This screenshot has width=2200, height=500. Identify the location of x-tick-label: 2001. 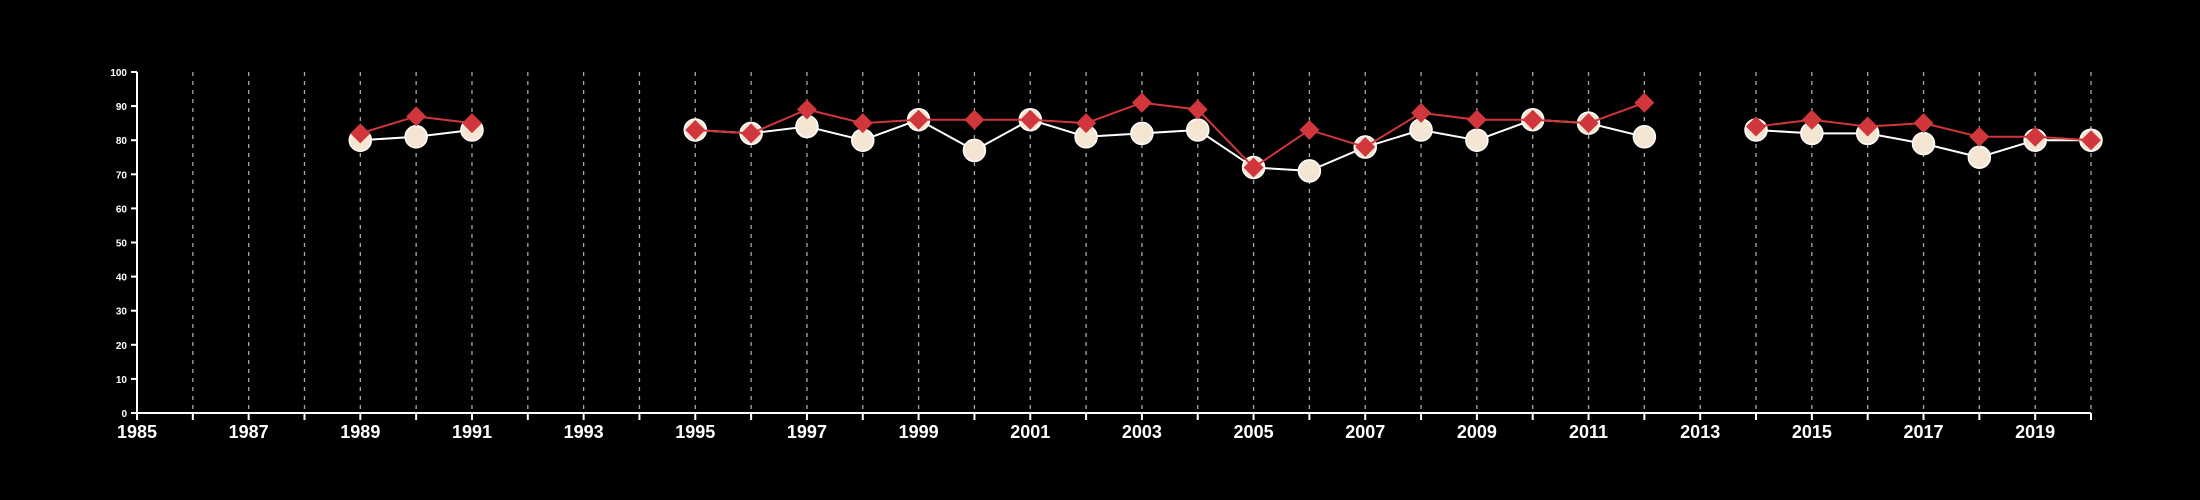
(1030, 432).